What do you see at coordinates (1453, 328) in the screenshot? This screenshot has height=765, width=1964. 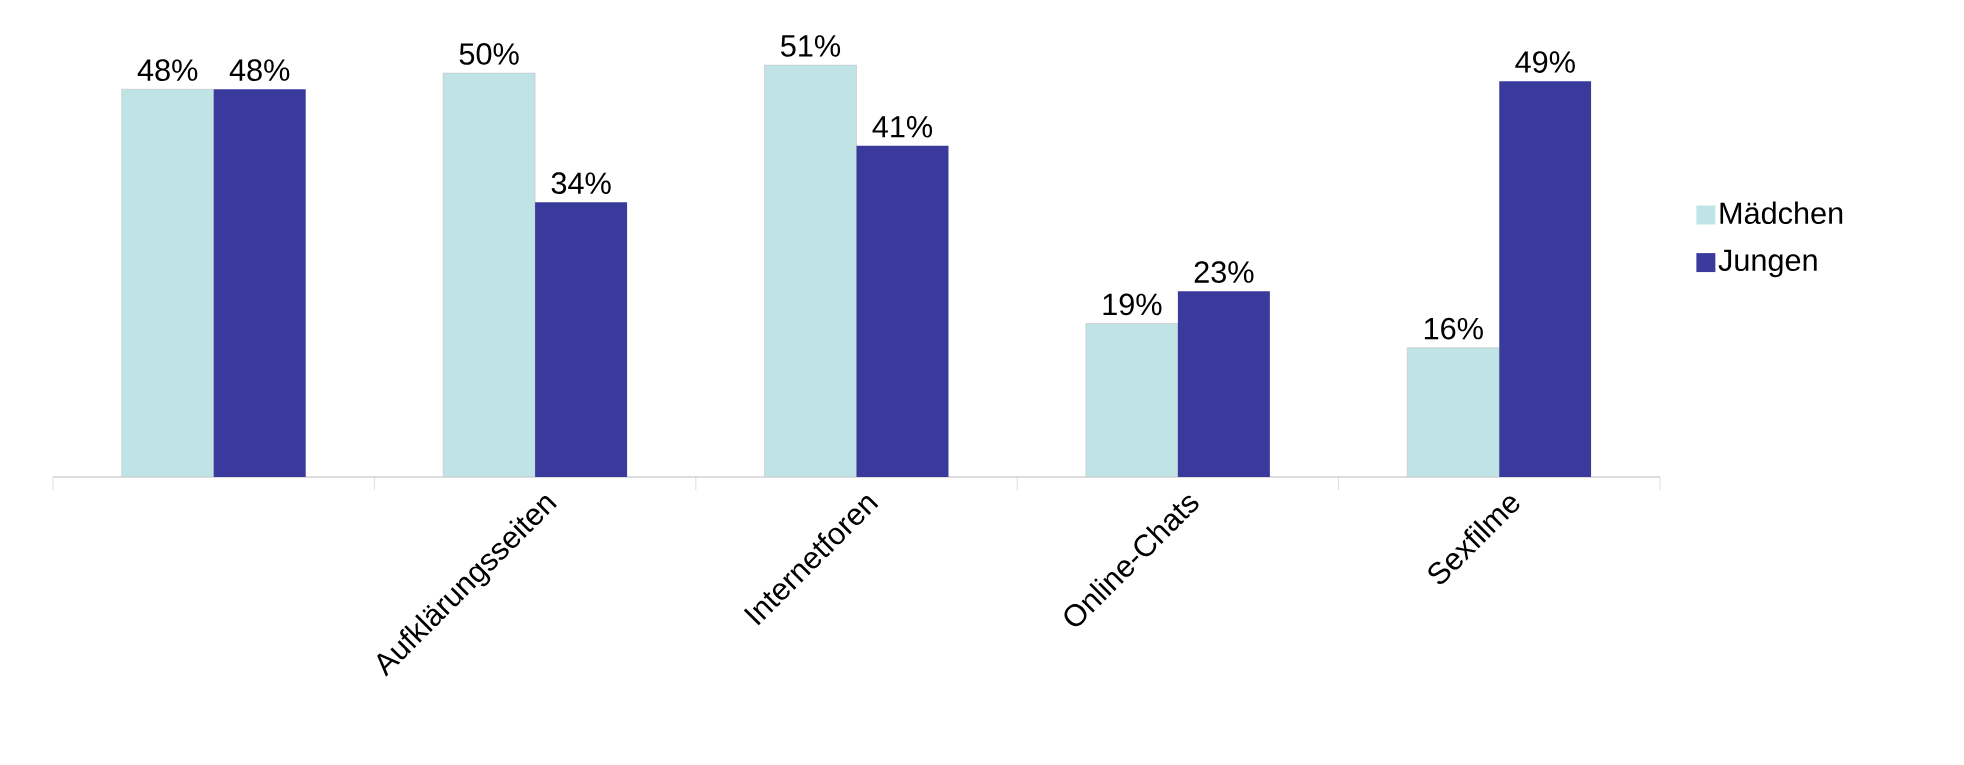 I see `data-label: 16%` at bounding box center [1453, 328].